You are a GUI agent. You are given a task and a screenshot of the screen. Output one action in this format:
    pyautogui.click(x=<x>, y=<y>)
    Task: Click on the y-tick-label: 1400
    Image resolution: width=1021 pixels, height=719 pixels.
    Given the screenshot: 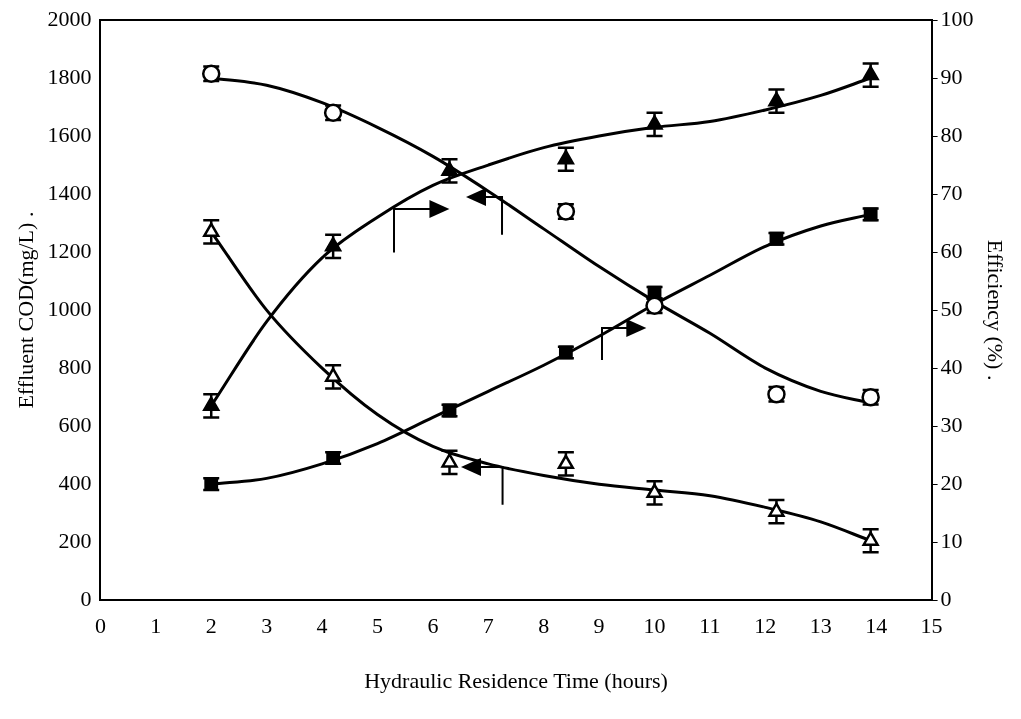 What is the action you would take?
    pyautogui.click(x=69, y=192)
    